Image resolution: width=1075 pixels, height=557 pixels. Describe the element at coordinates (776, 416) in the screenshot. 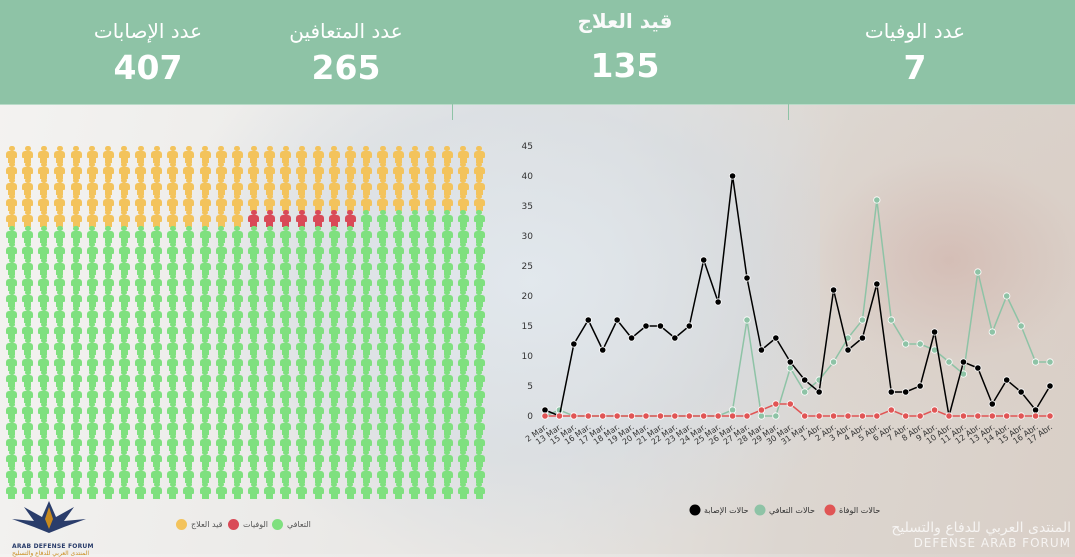

I see `data-point-s1` at that location.